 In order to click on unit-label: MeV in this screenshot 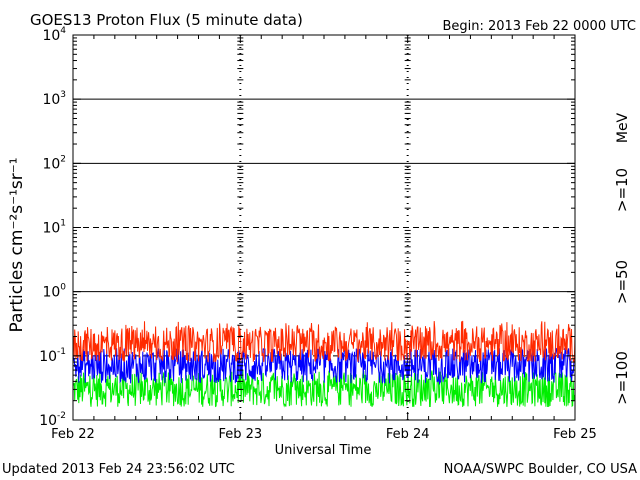, I will do `click(623, 127)`.